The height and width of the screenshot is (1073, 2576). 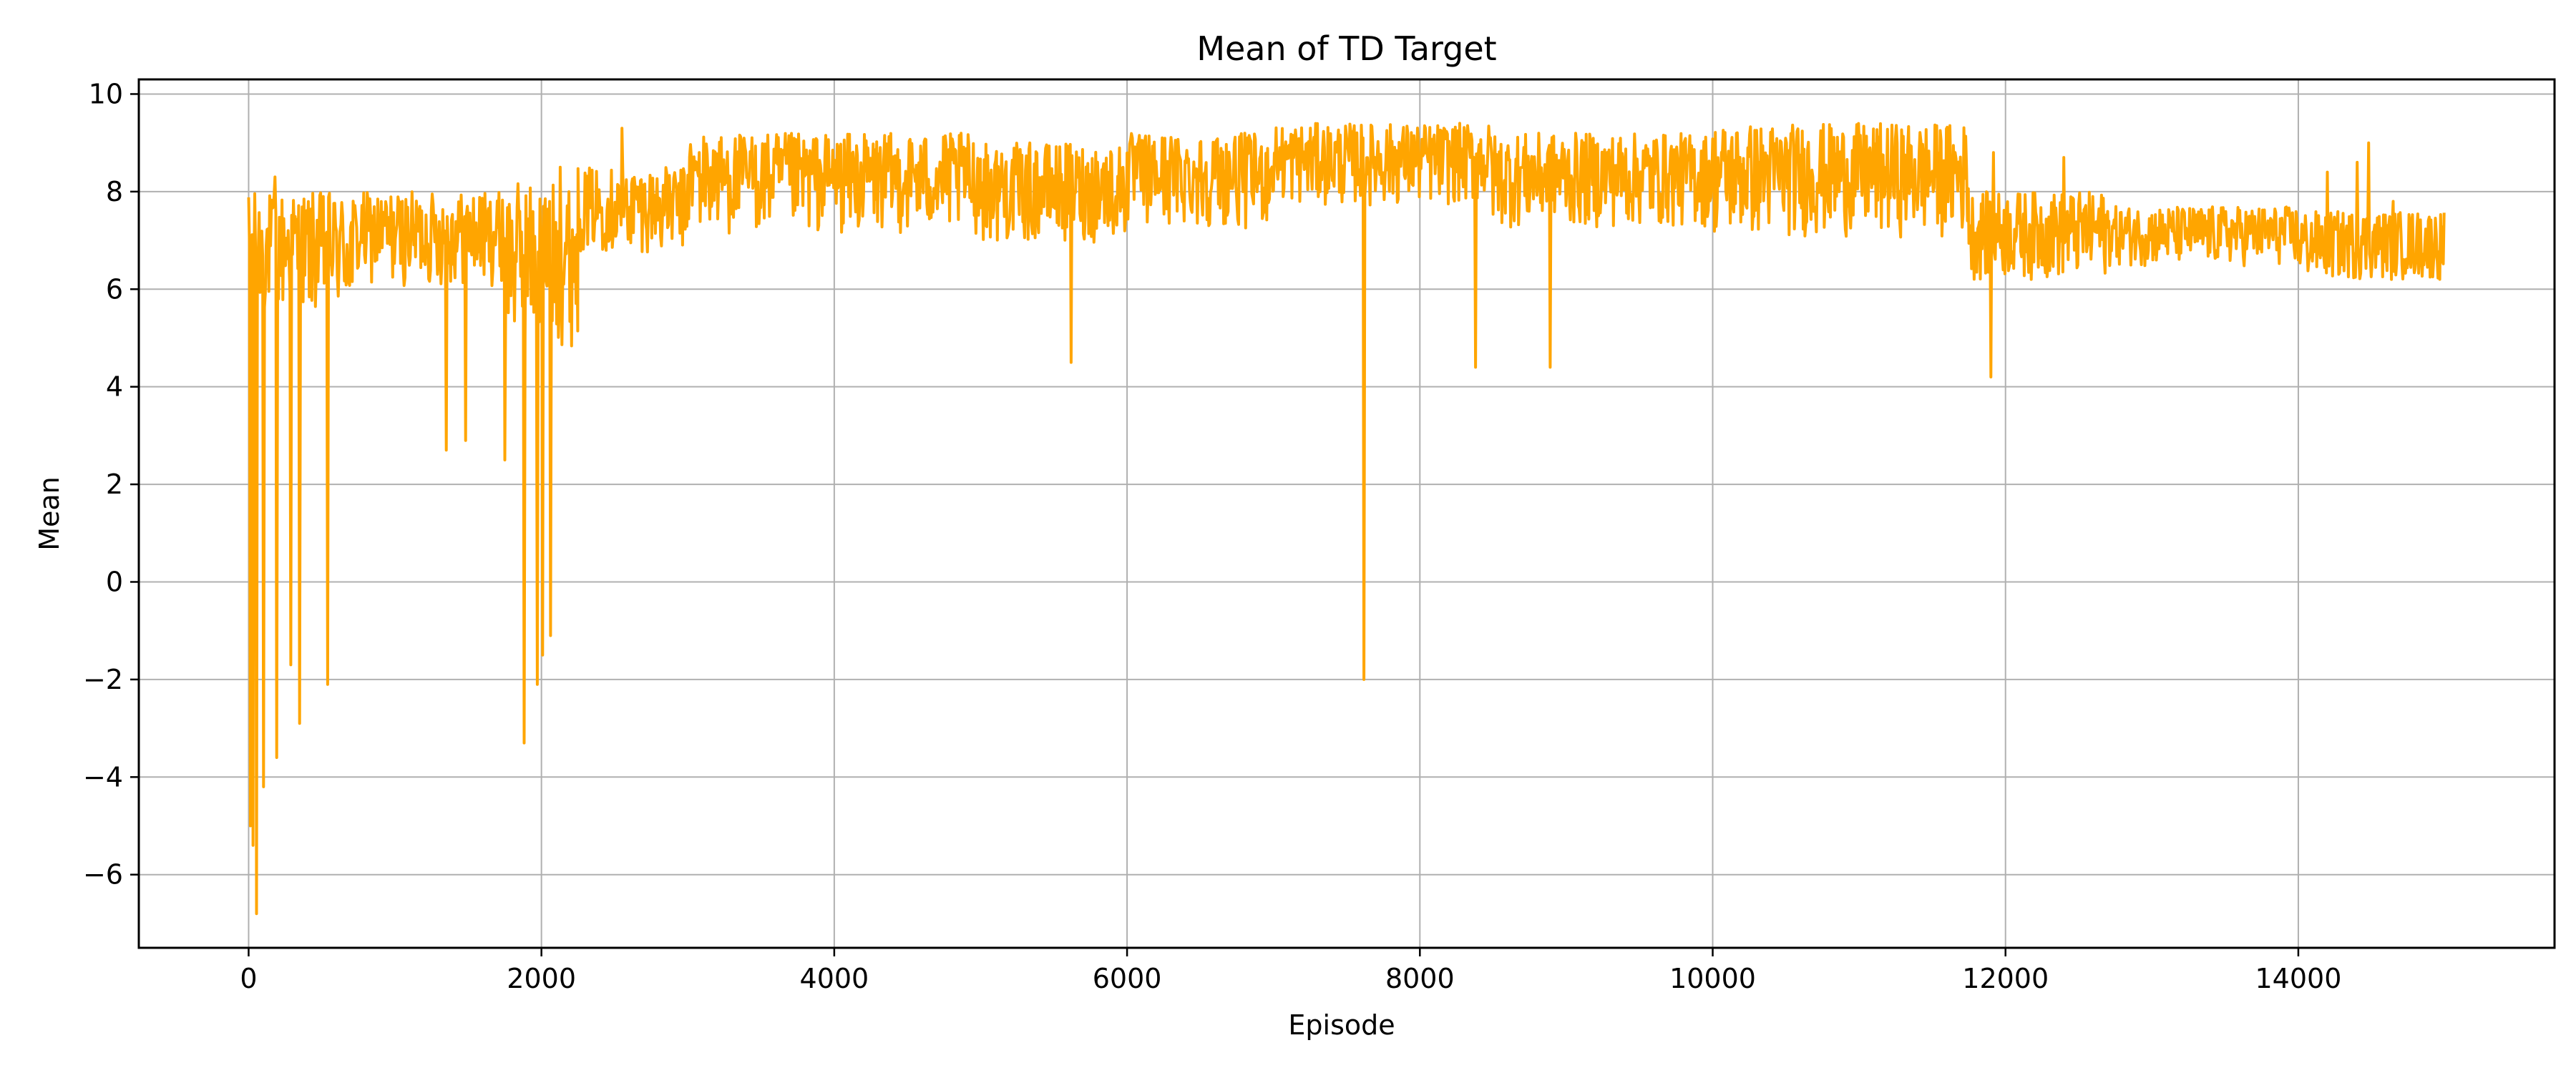 What do you see at coordinates (49, 513) in the screenshot?
I see `y-axis-label: Mean` at bounding box center [49, 513].